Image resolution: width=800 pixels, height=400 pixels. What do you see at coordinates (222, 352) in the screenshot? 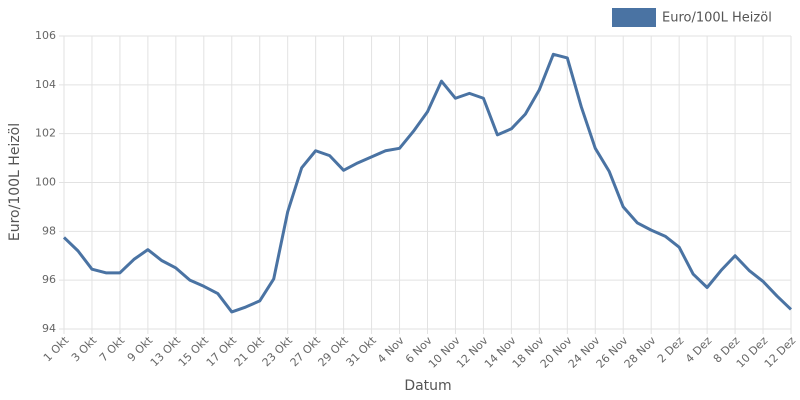
I see `x-tick-label: 17 Okt` at bounding box center [222, 352].